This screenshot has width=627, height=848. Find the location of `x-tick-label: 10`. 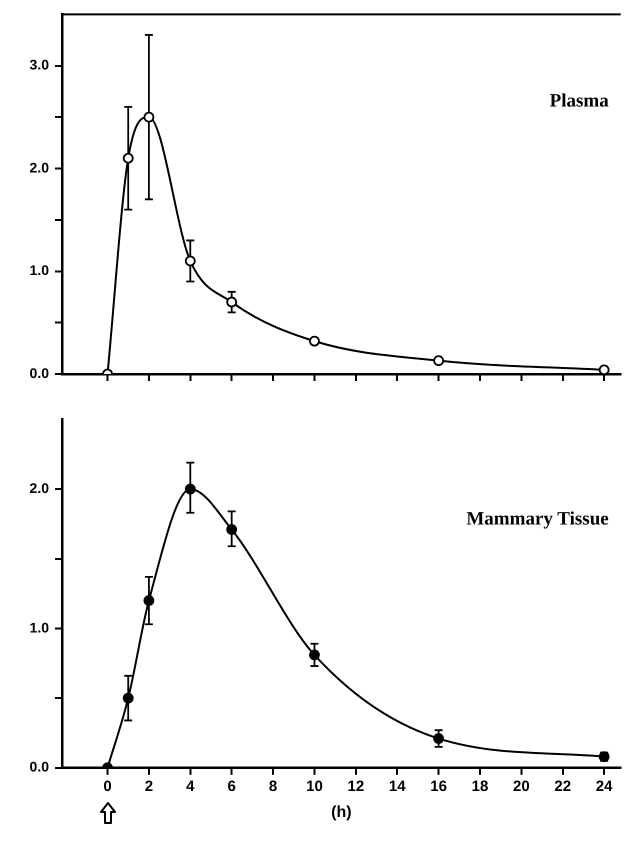

x-tick-label: 10 is located at coordinates (314, 786).